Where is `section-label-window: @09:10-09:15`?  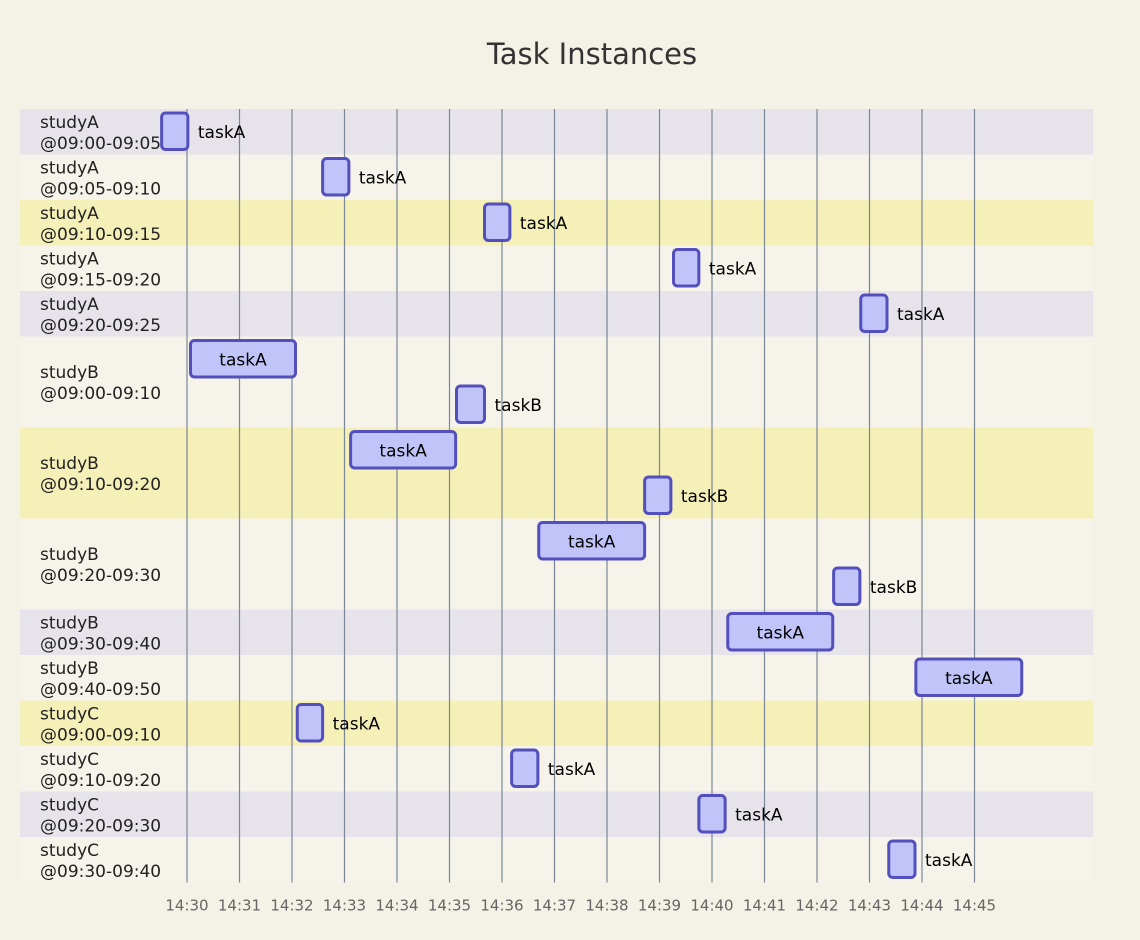 section-label-window: @09:10-09:15 is located at coordinates (100, 235).